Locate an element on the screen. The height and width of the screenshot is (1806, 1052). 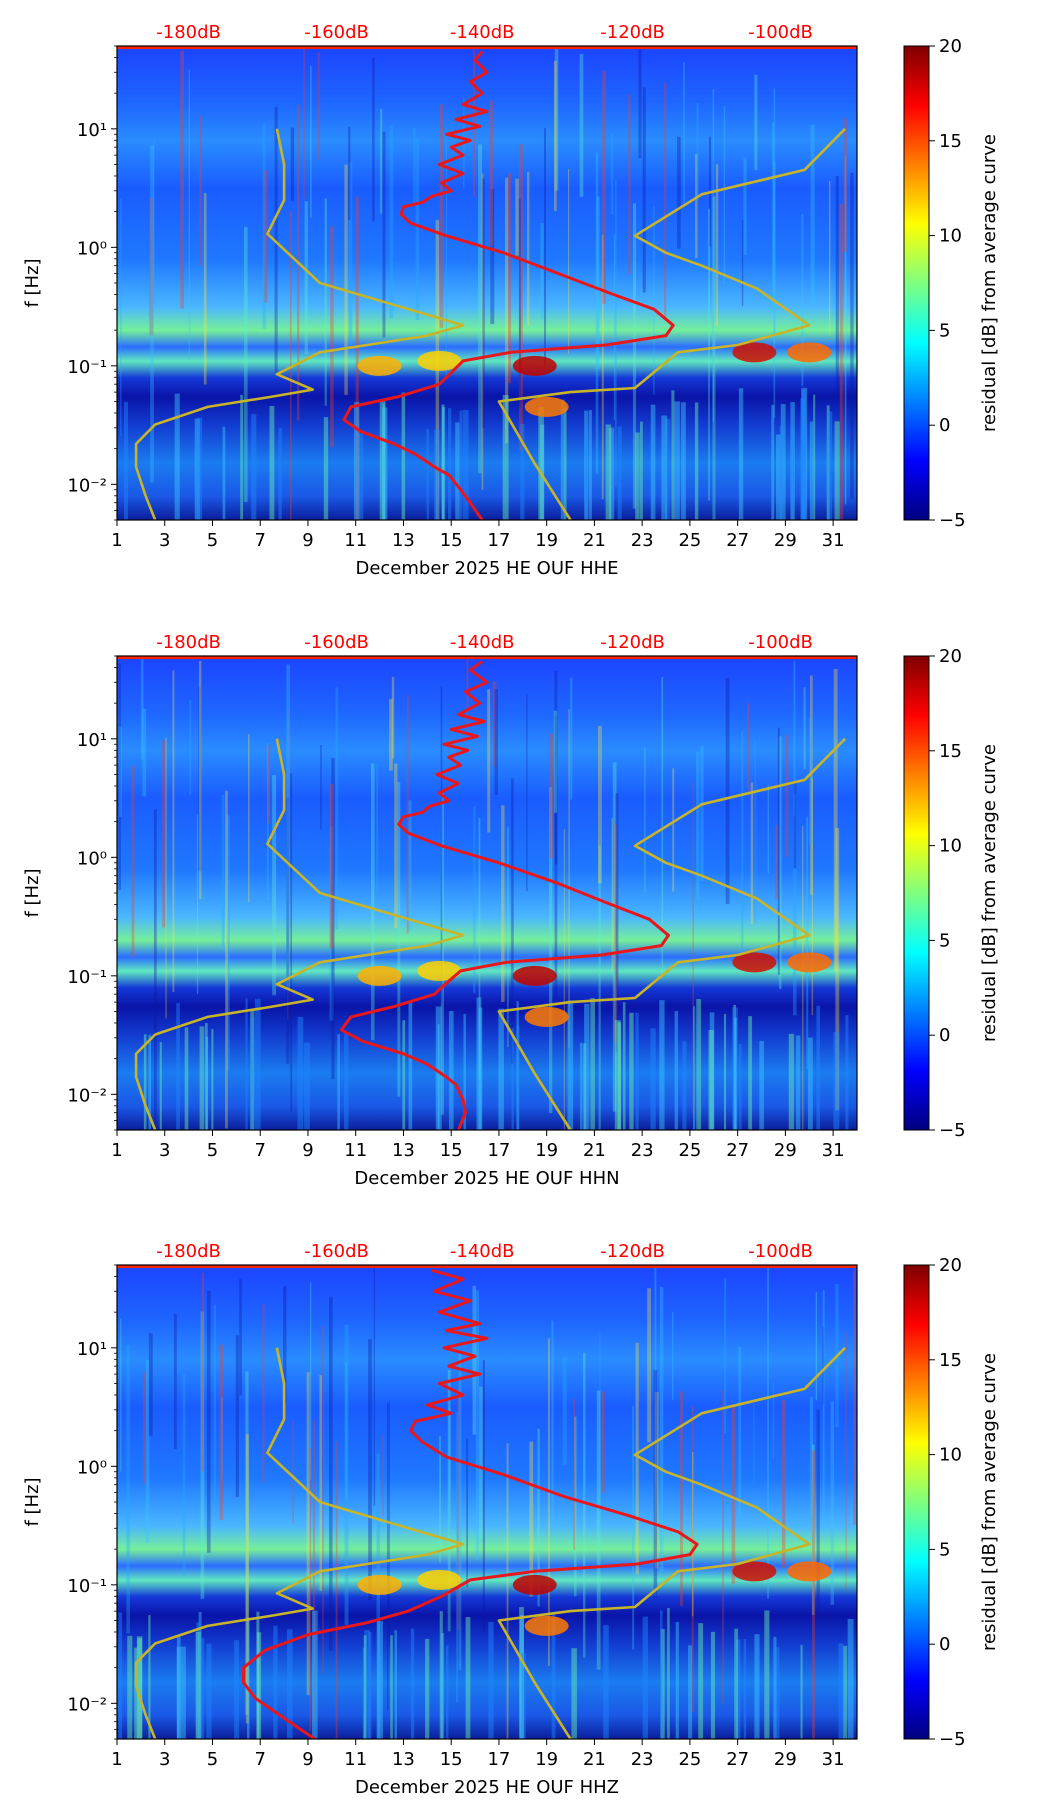
top-db-label: -140dB is located at coordinates (482, 642).